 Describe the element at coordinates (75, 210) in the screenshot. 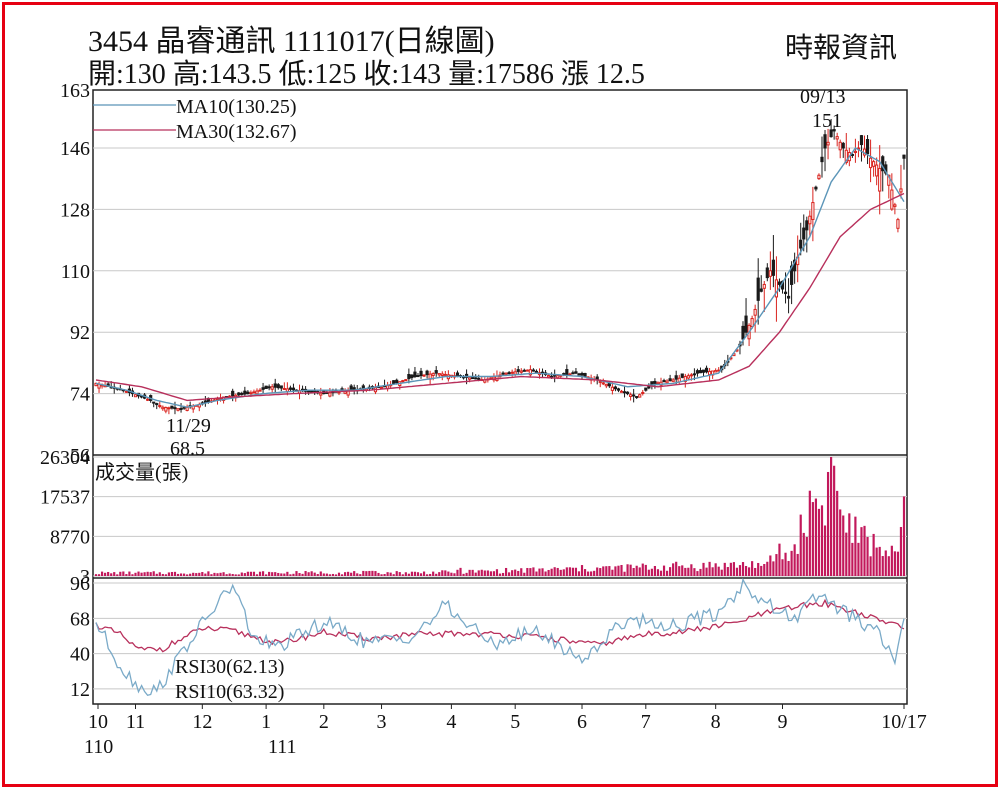

I see `price-tick-label: 128` at that location.